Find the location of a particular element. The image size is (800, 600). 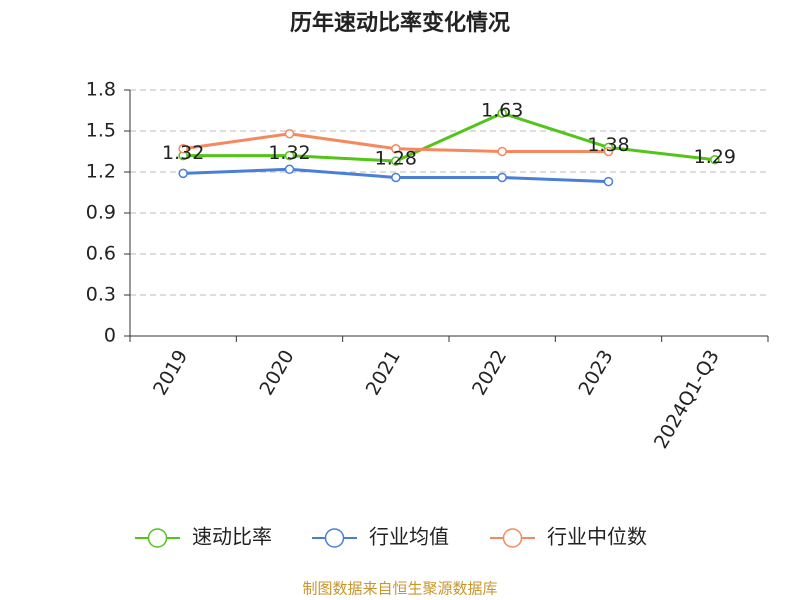

x-tick-label: 2020 is located at coordinates (276, 372).